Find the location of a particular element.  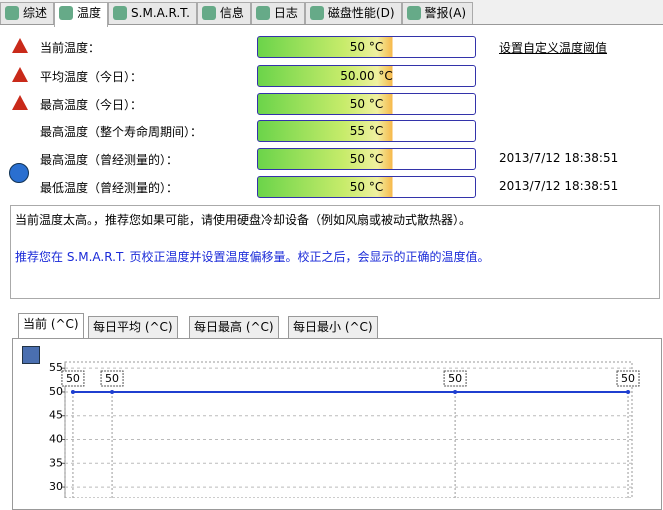

temperature-gauge: 55 °C is located at coordinates (366, 131).